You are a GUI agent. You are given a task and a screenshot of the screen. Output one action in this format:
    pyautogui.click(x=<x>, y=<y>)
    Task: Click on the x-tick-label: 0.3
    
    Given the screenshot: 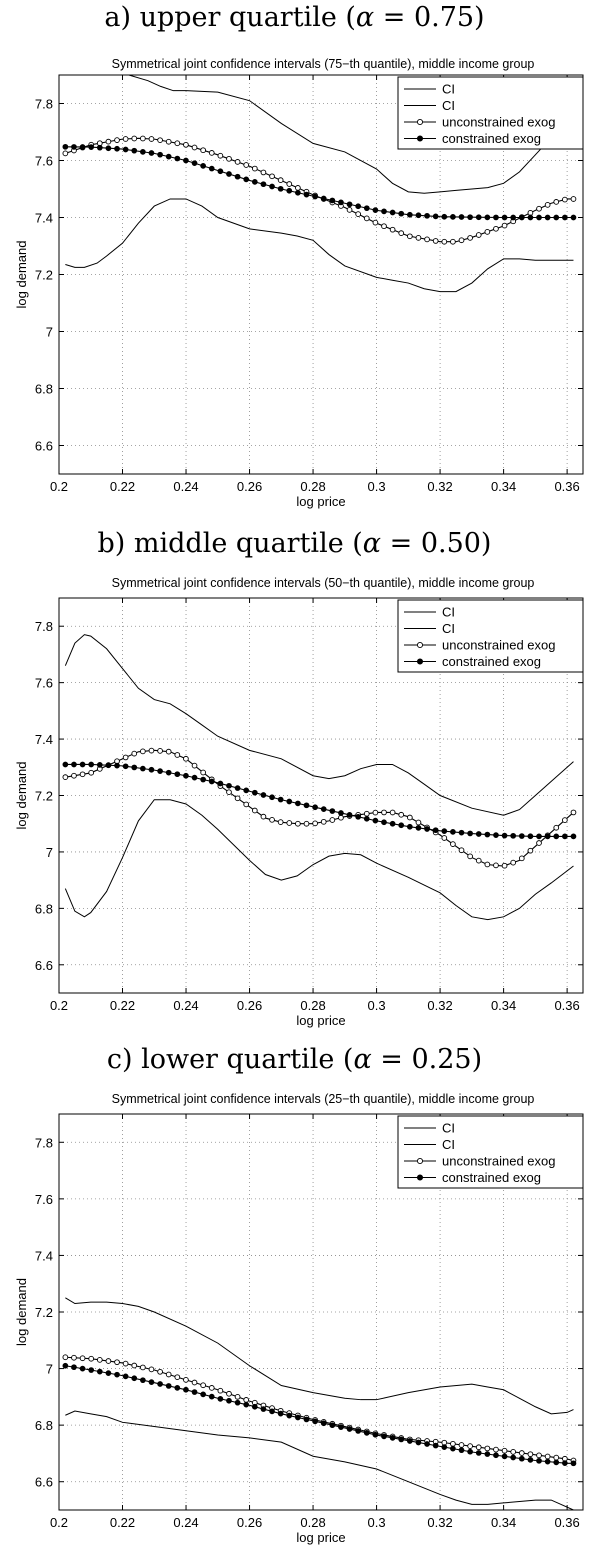 What is the action you would take?
    pyautogui.click(x=377, y=486)
    